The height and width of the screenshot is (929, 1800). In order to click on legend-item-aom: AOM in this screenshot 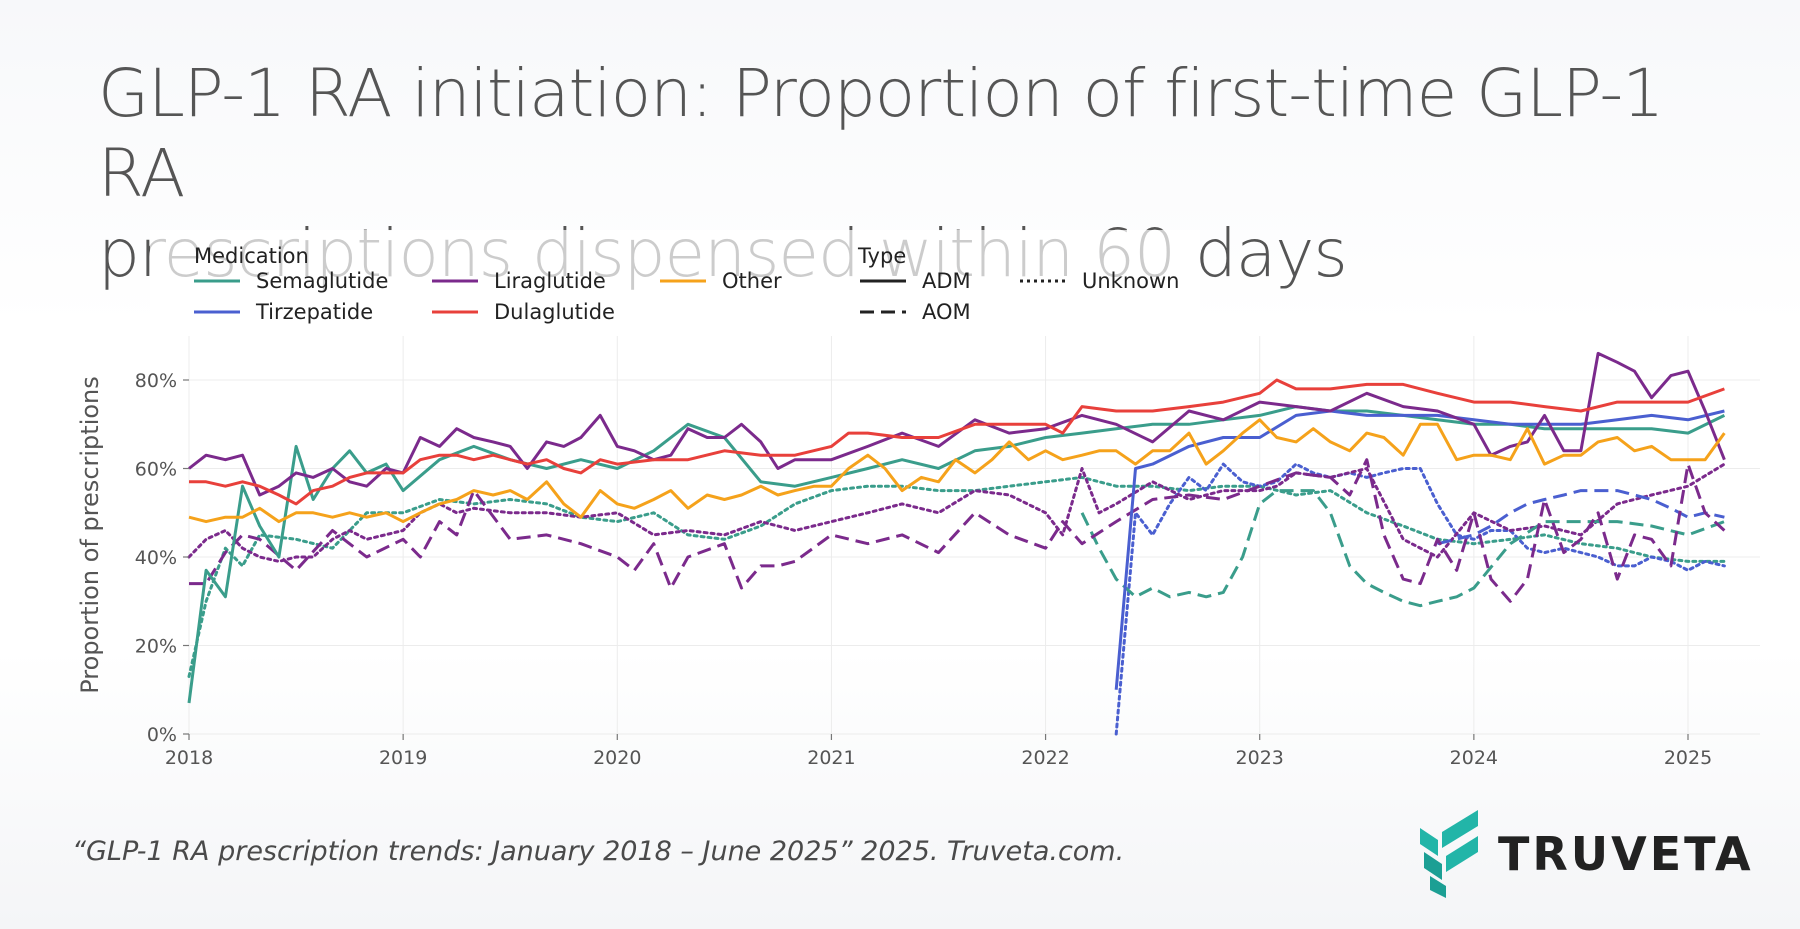, I will do `click(946, 312)`.